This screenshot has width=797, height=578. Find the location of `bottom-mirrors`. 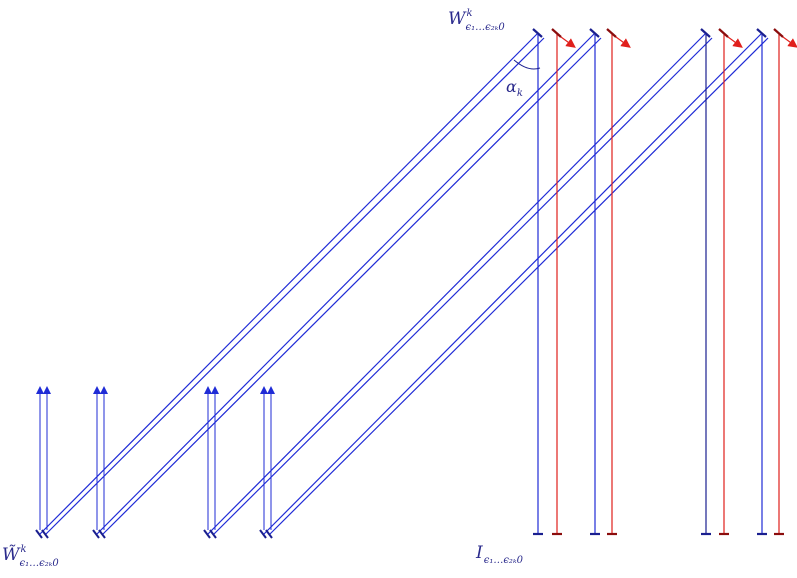

bottom-mirrors is located at coordinates (154, 534).